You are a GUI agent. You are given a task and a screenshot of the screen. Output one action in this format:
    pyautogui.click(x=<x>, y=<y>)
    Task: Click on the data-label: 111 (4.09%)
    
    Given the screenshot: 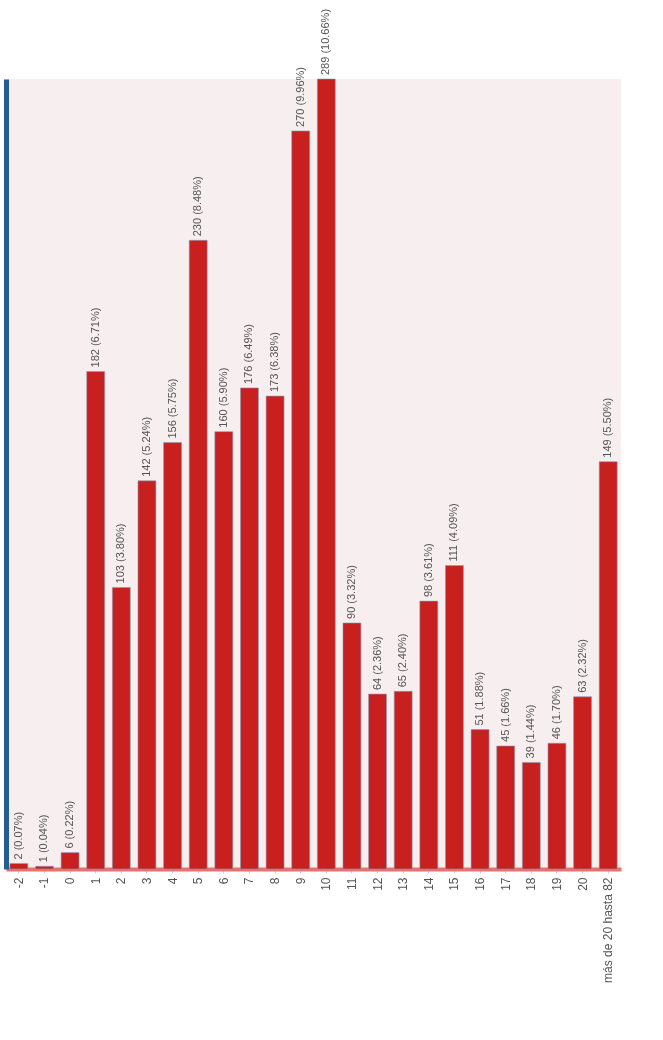 What is the action you would take?
    pyautogui.click(x=453, y=532)
    